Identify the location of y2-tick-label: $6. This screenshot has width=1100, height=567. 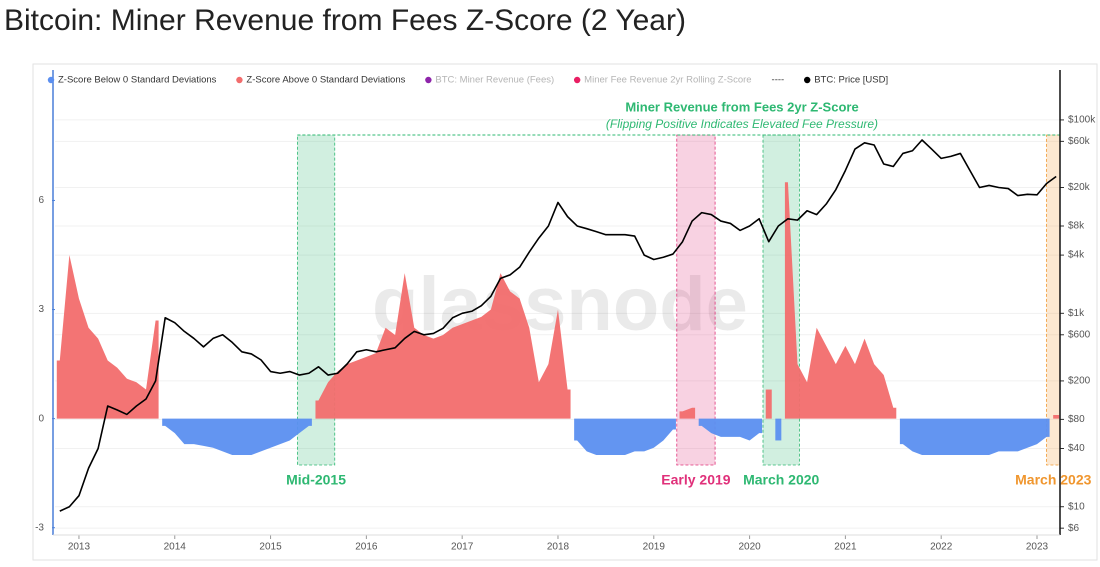
(1074, 528).